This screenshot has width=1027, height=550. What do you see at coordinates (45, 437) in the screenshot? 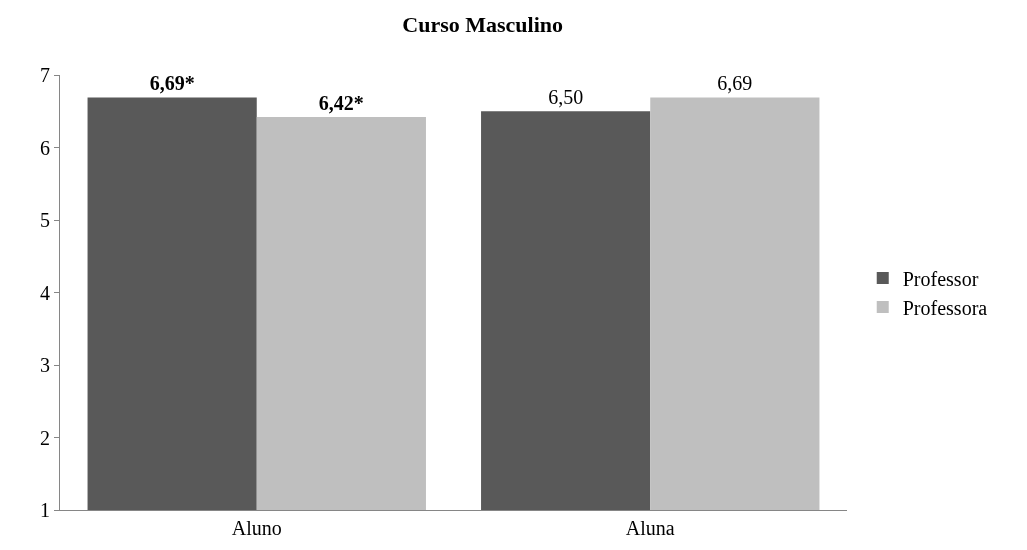
I see `y-tick-label: 2` at bounding box center [45, 437].